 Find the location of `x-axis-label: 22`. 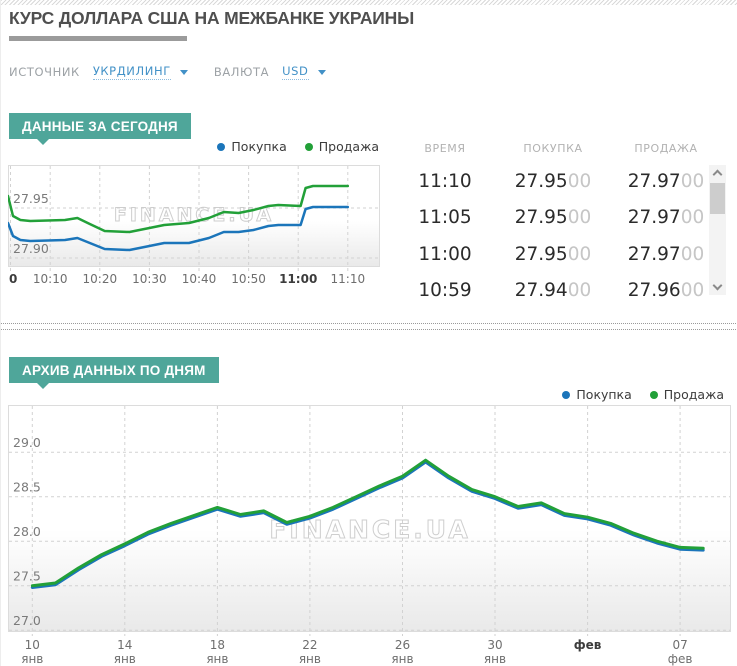

x-axis-label: 22 is located at coordinates (309, 645).